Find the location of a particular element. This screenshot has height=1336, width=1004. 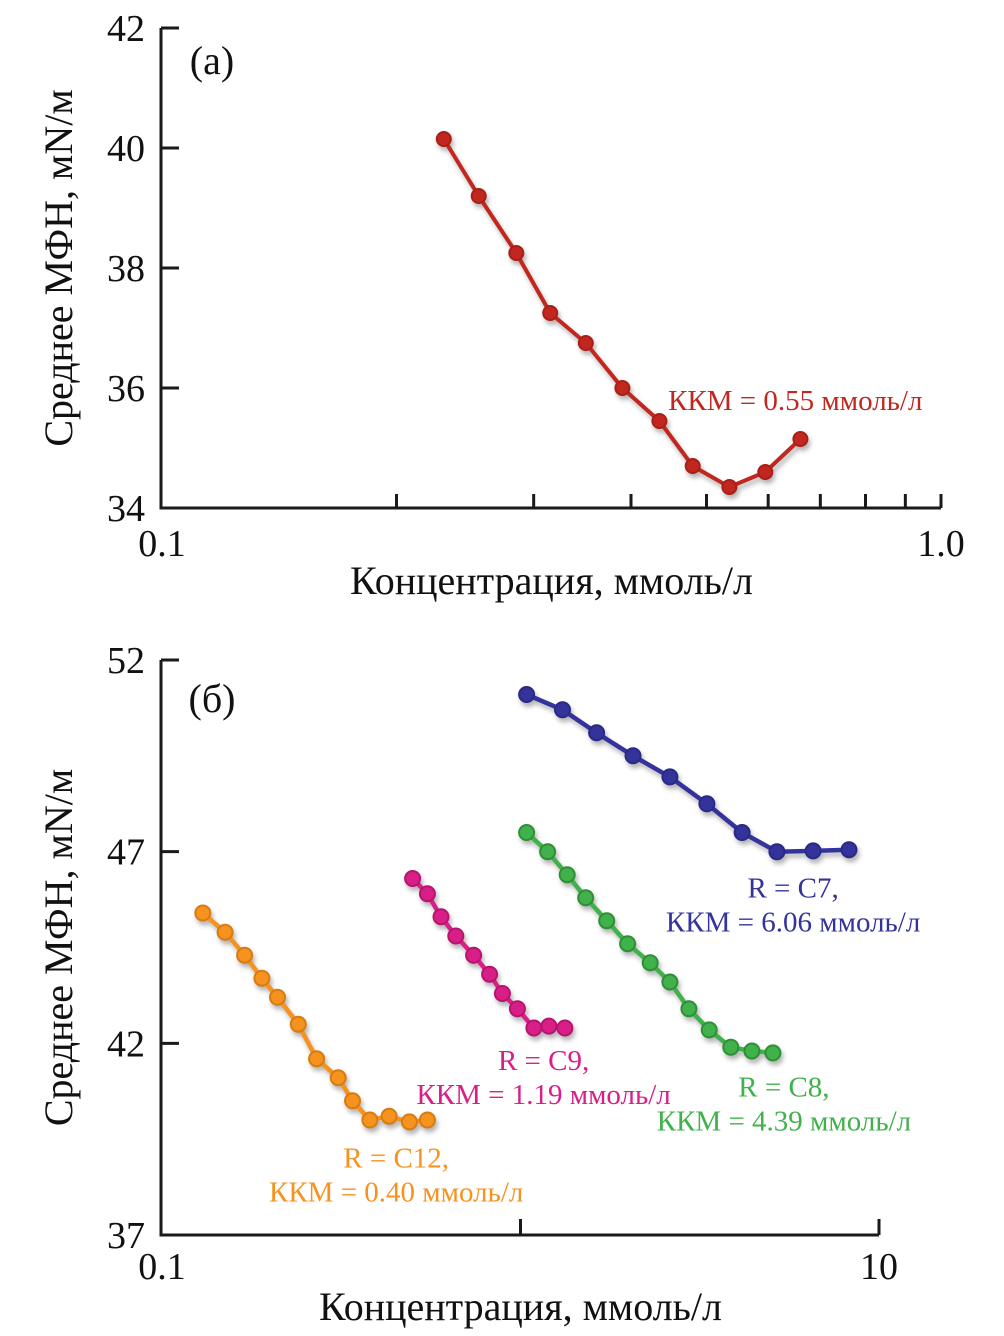

series-R-C9 is located at coordinates (489, 953).